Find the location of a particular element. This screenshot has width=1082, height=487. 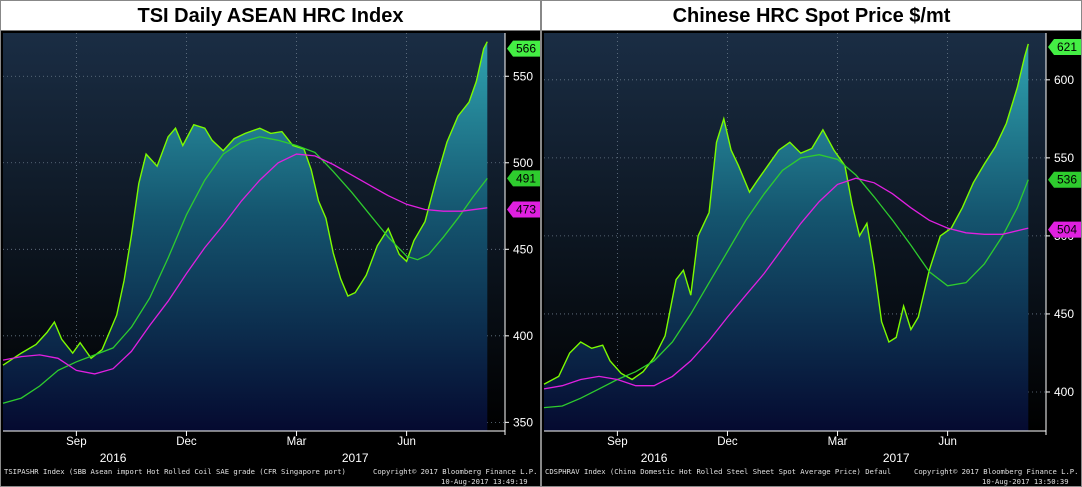

last-value-label: 536 is located at coordinates (1064, 179).